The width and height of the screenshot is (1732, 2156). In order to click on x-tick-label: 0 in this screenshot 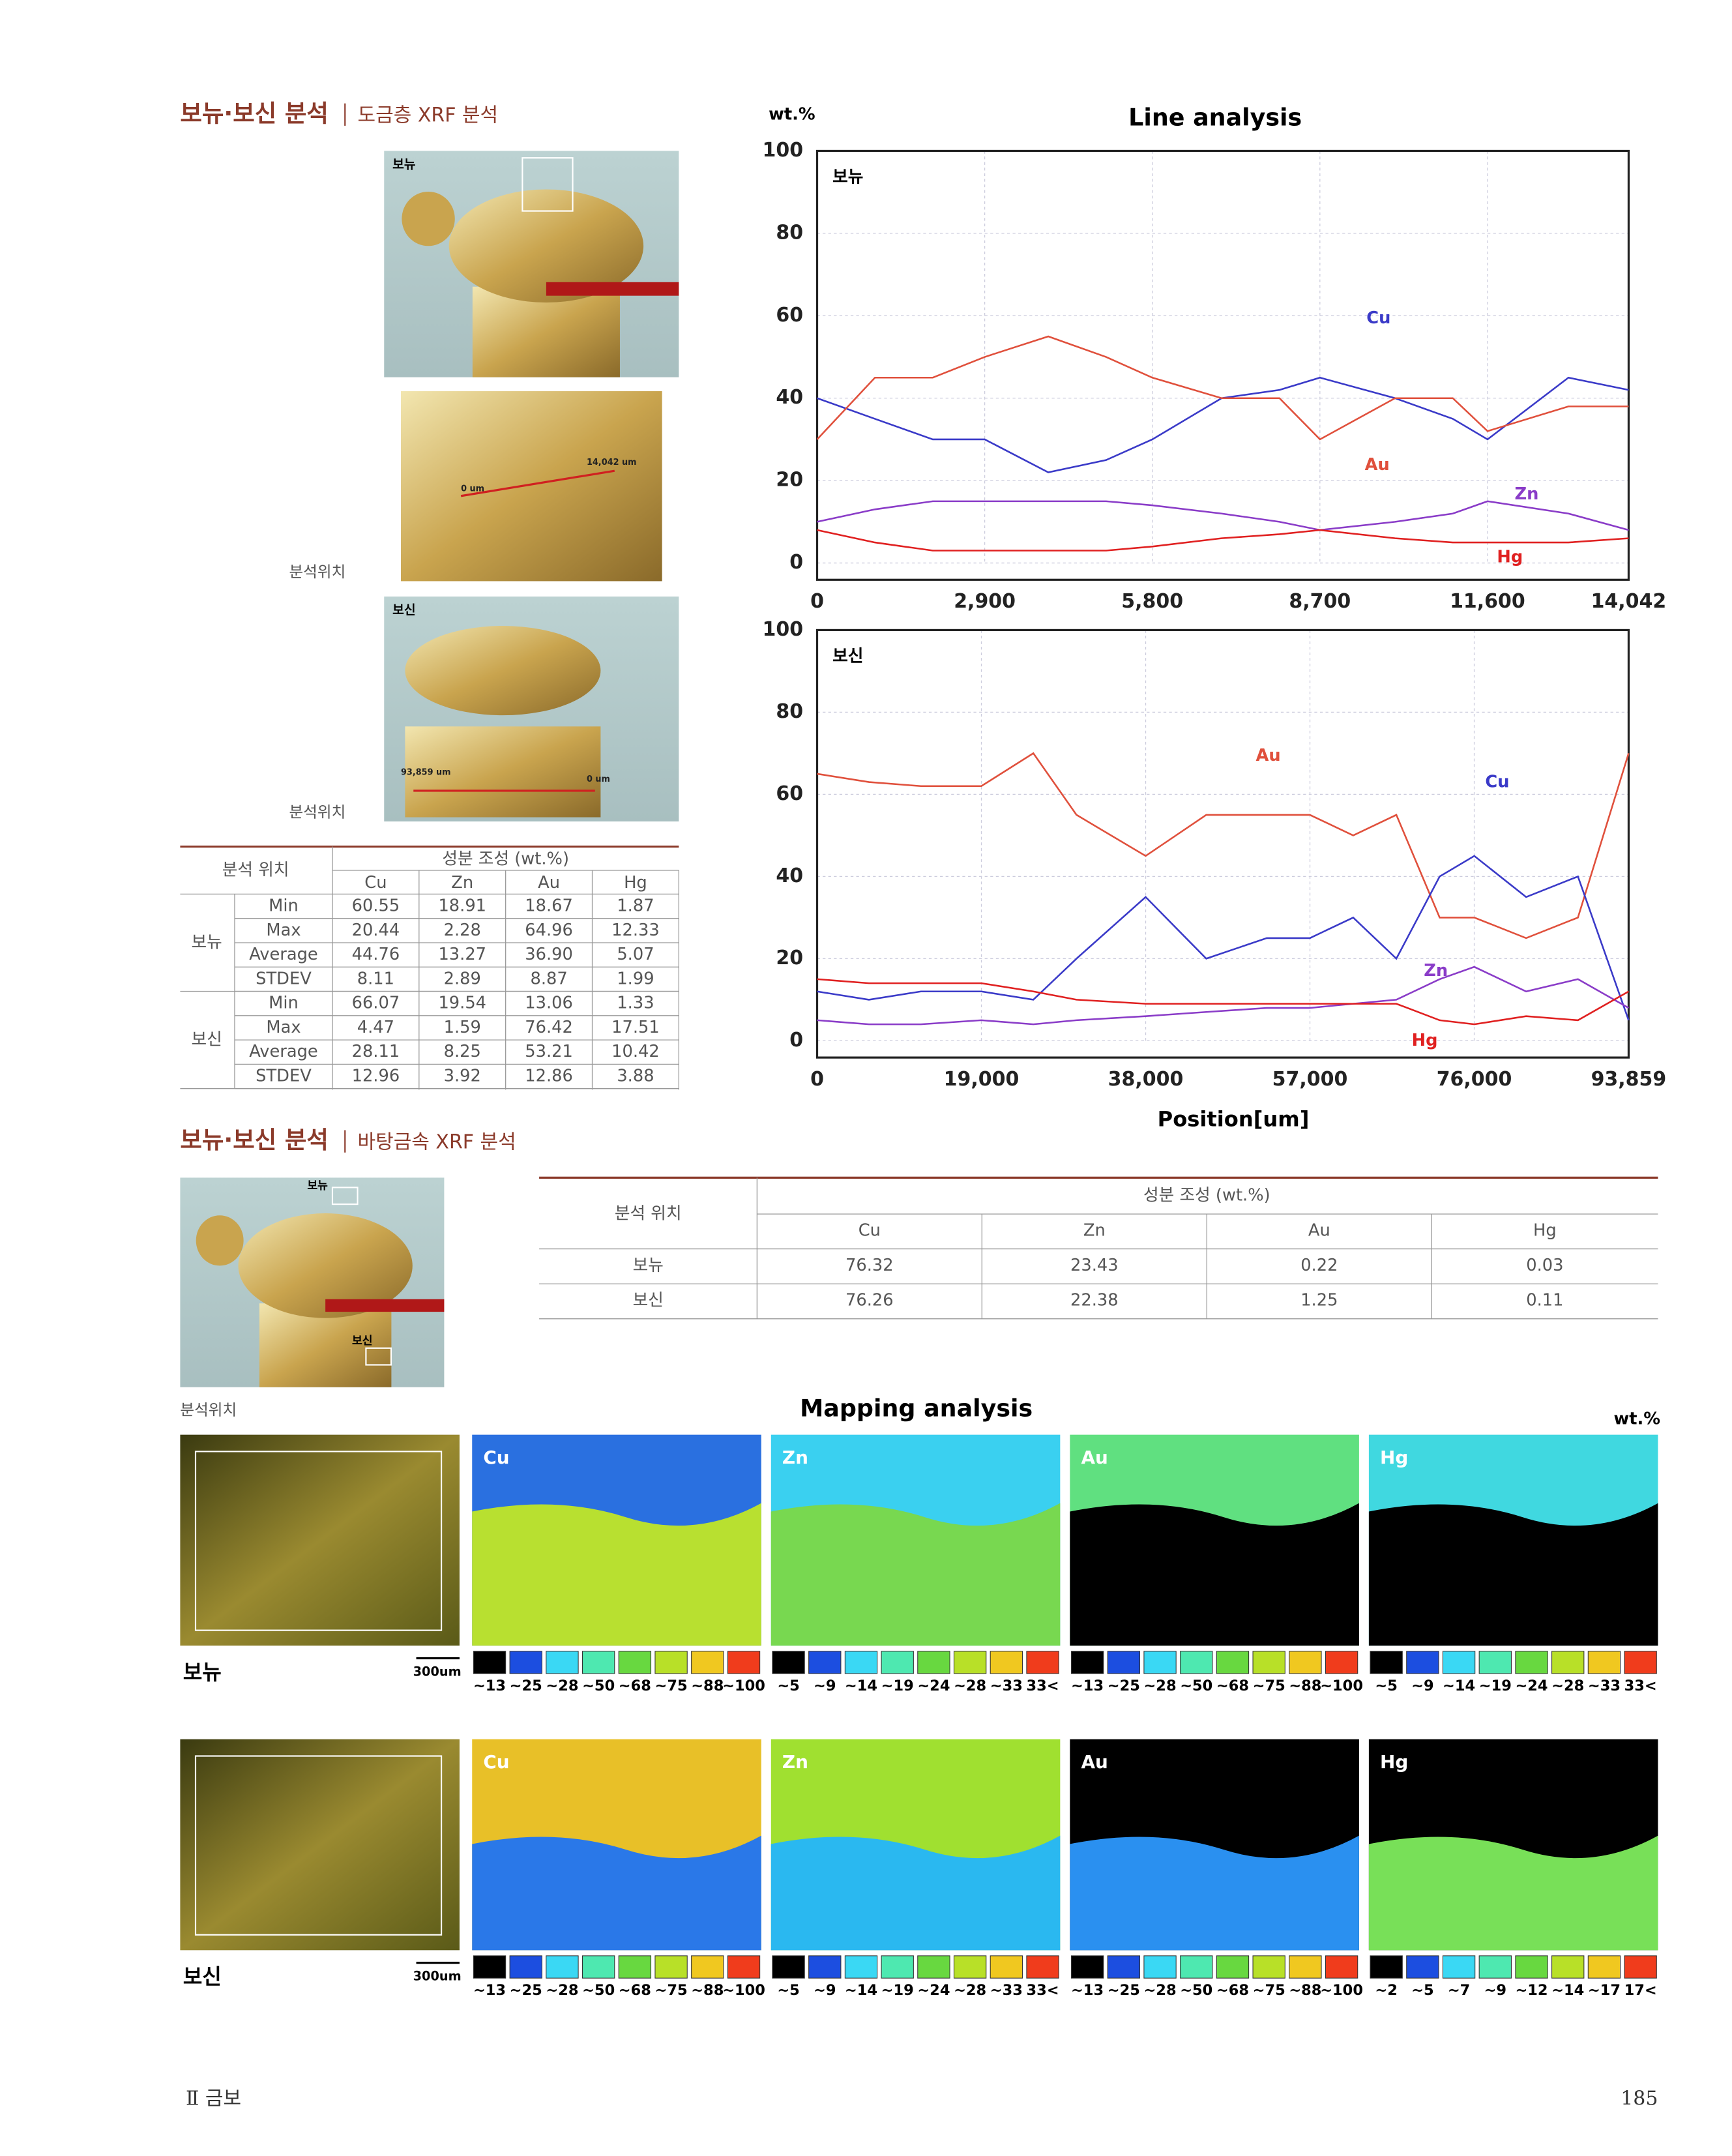, I will do `click(817, 1079)`.